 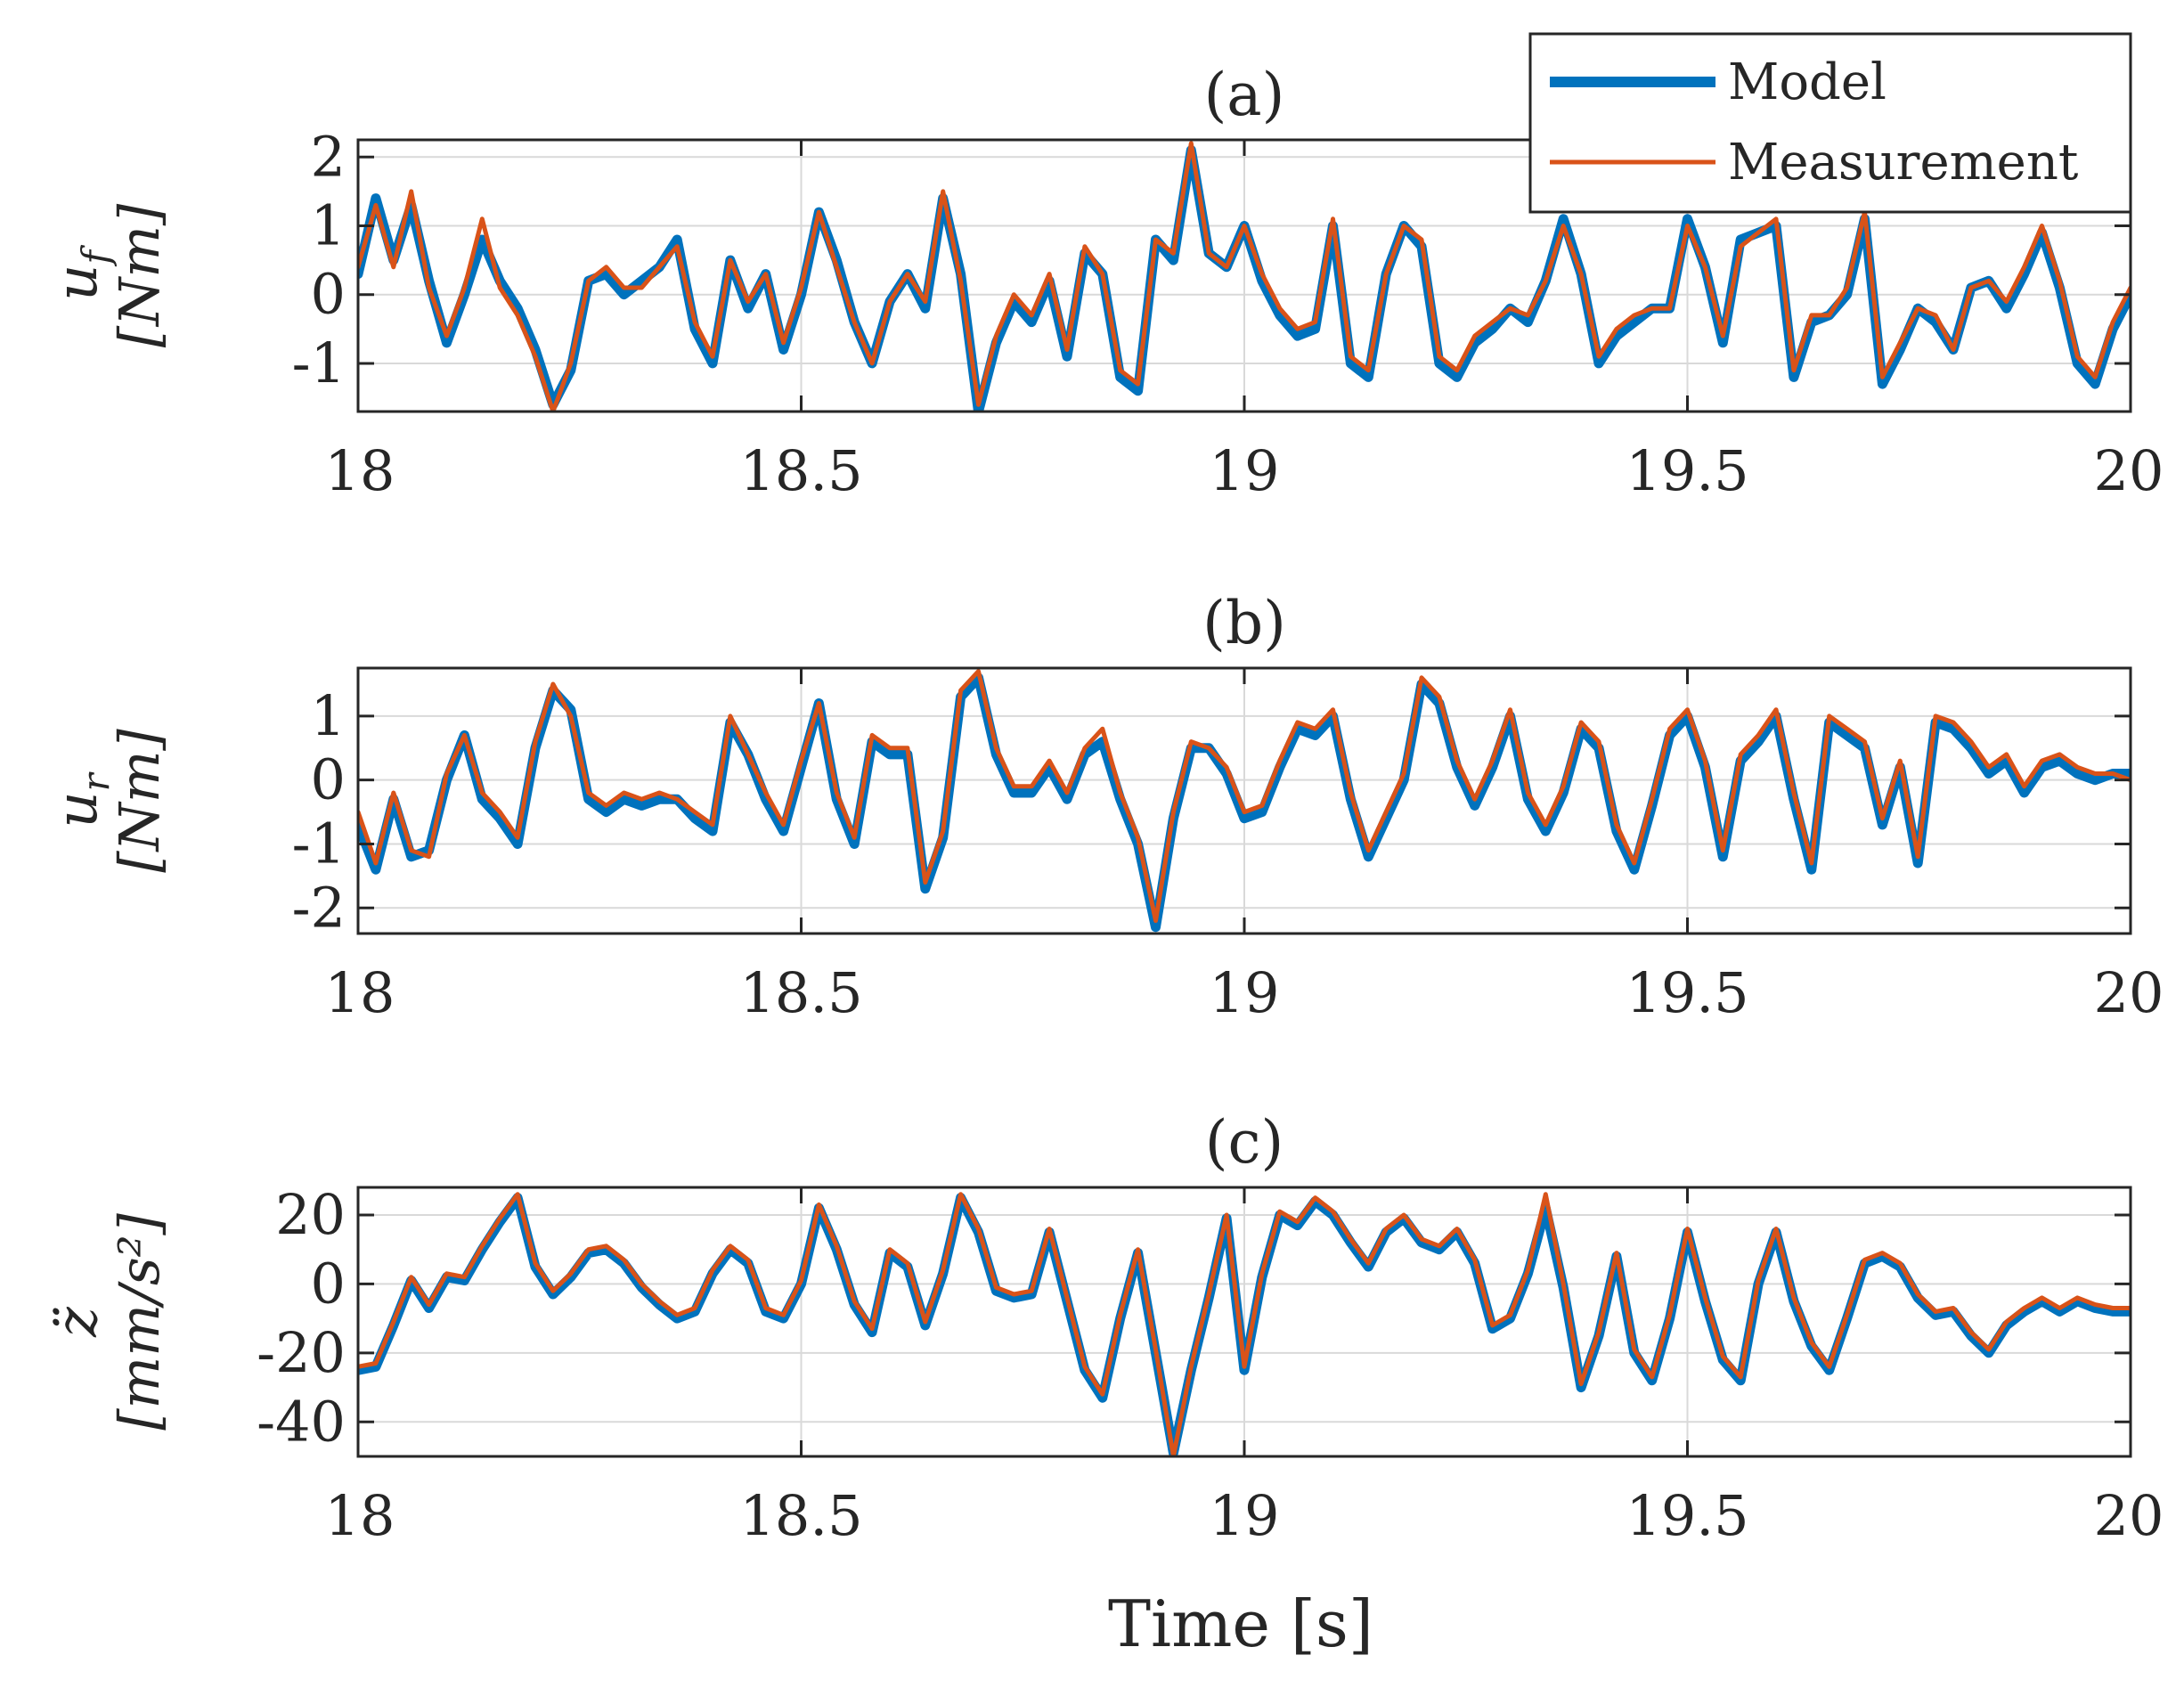 What do you see at coordinates (1244, 623) in the screenshot?
I see `panel-title: (b)` at bounding box center [1244, 623].